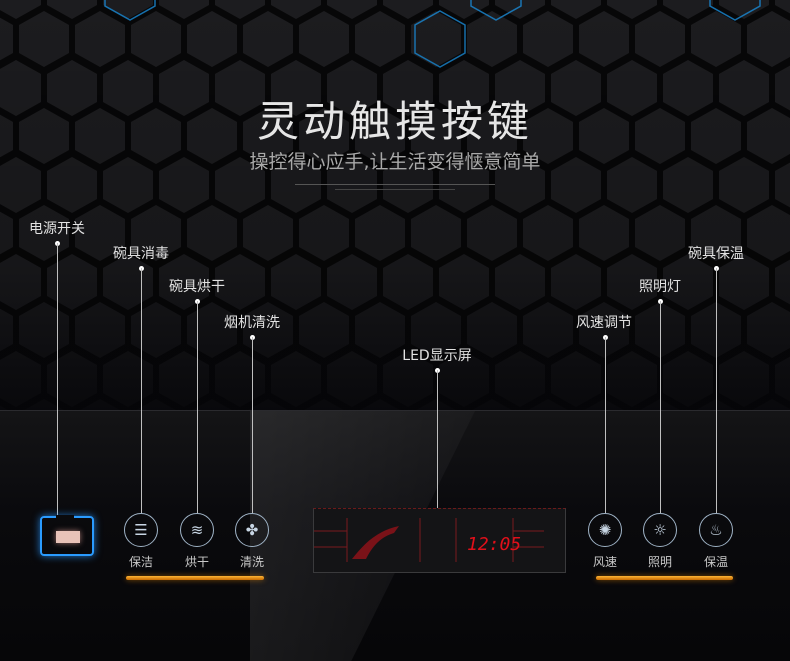  What do you see at coordinates (394, 121) in the screenshot?
I see `page-title: 灵动触摸按键` at bounding box center [394, 121].